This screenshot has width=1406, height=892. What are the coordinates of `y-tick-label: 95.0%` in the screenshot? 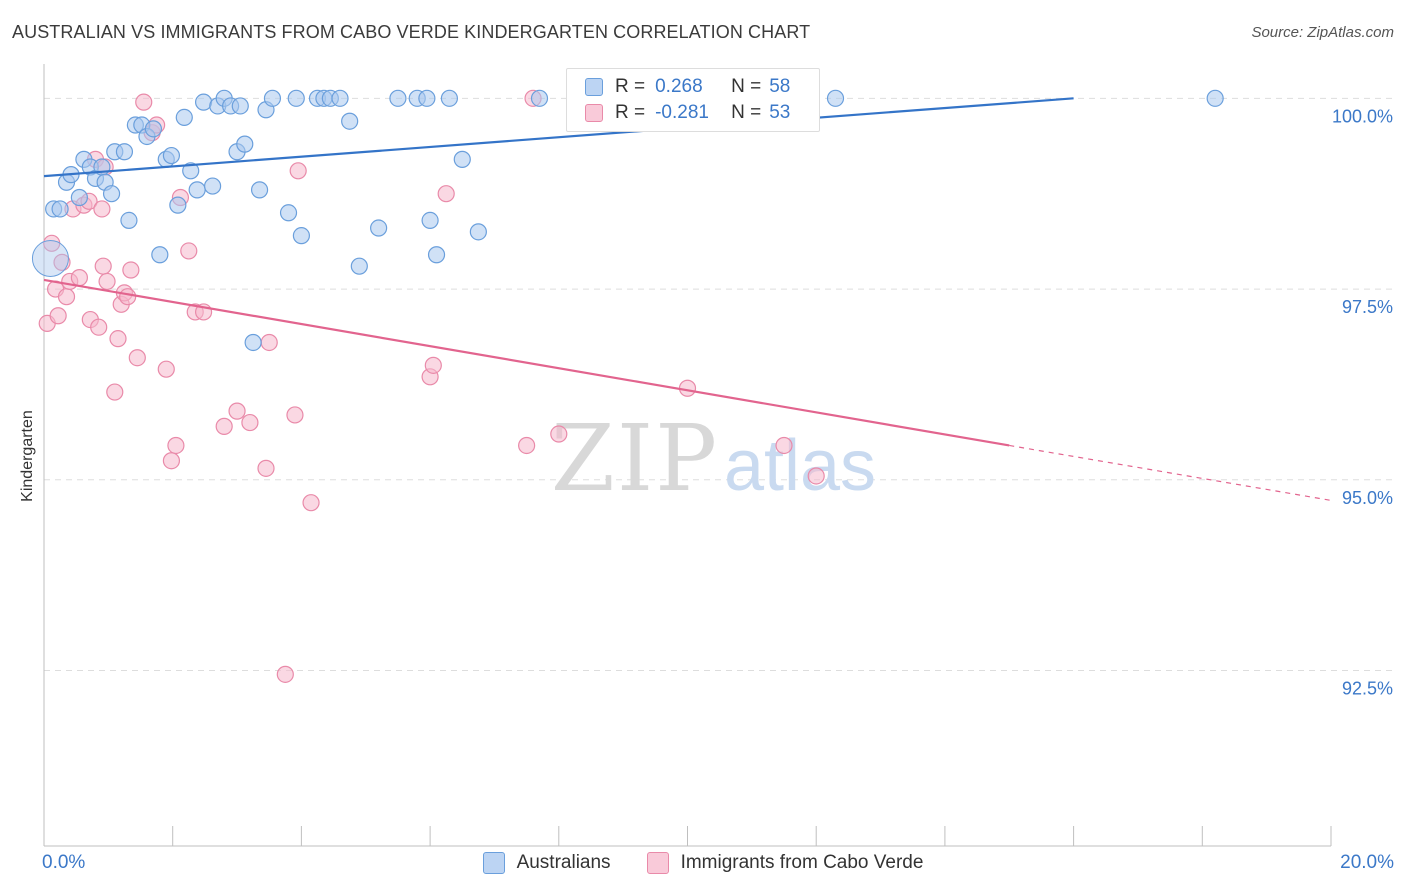 It's located at (1367, 498).